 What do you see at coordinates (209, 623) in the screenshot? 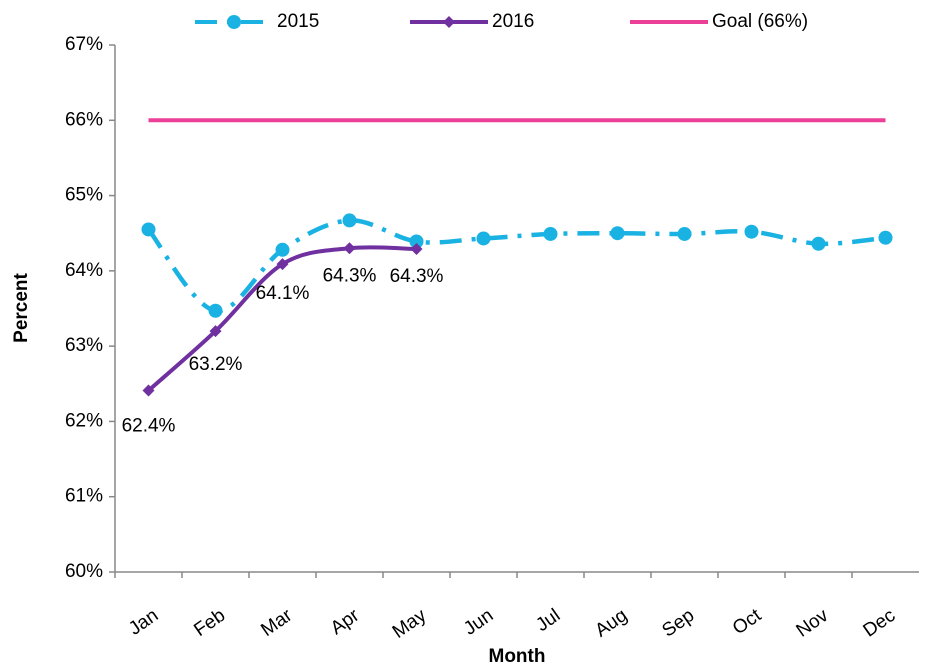
I see `x-tick-label: Feb` at bounding box center [209, 623].